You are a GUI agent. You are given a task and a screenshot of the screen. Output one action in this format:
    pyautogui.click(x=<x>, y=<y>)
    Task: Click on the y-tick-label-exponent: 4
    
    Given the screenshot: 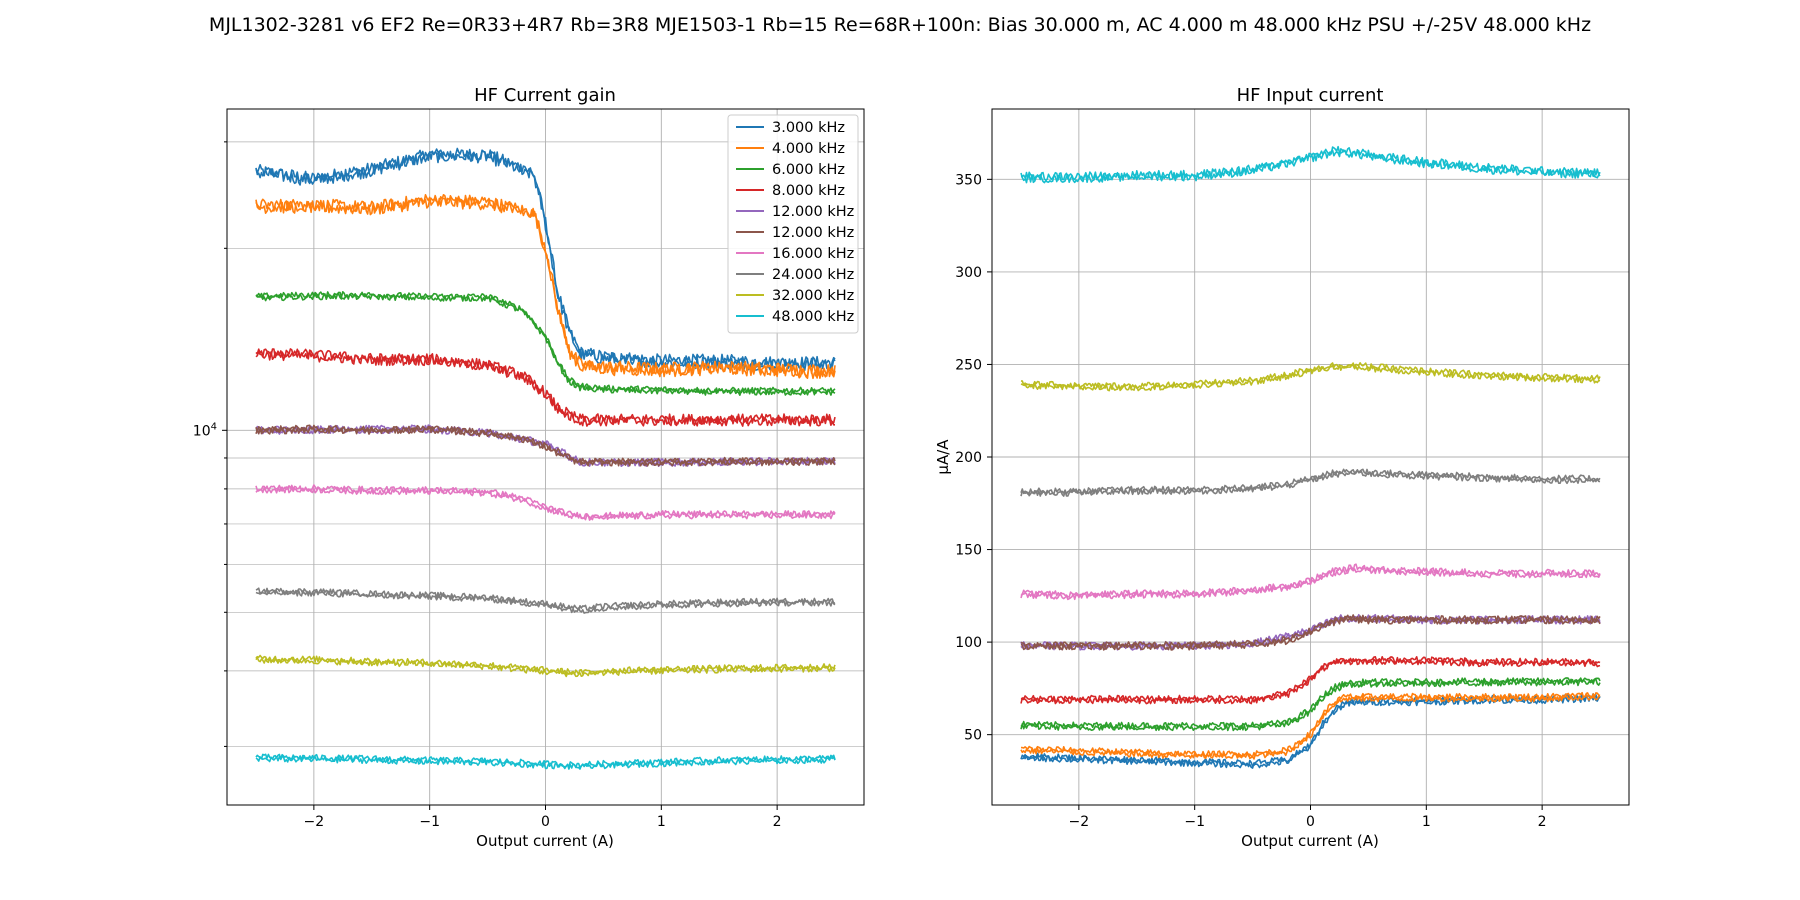 What is the action you would take?
    pyautogui.click(x=214, y=426)
    